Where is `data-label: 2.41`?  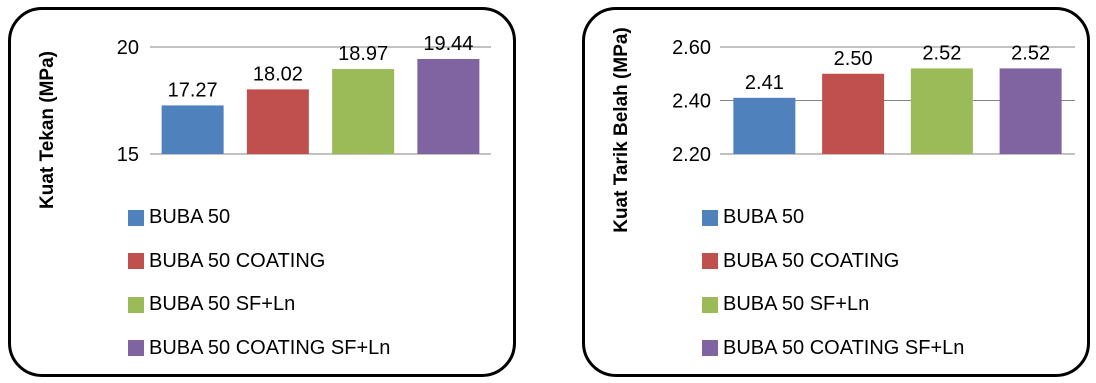
data-label: 2.41 is located at coordinates (764, 83).